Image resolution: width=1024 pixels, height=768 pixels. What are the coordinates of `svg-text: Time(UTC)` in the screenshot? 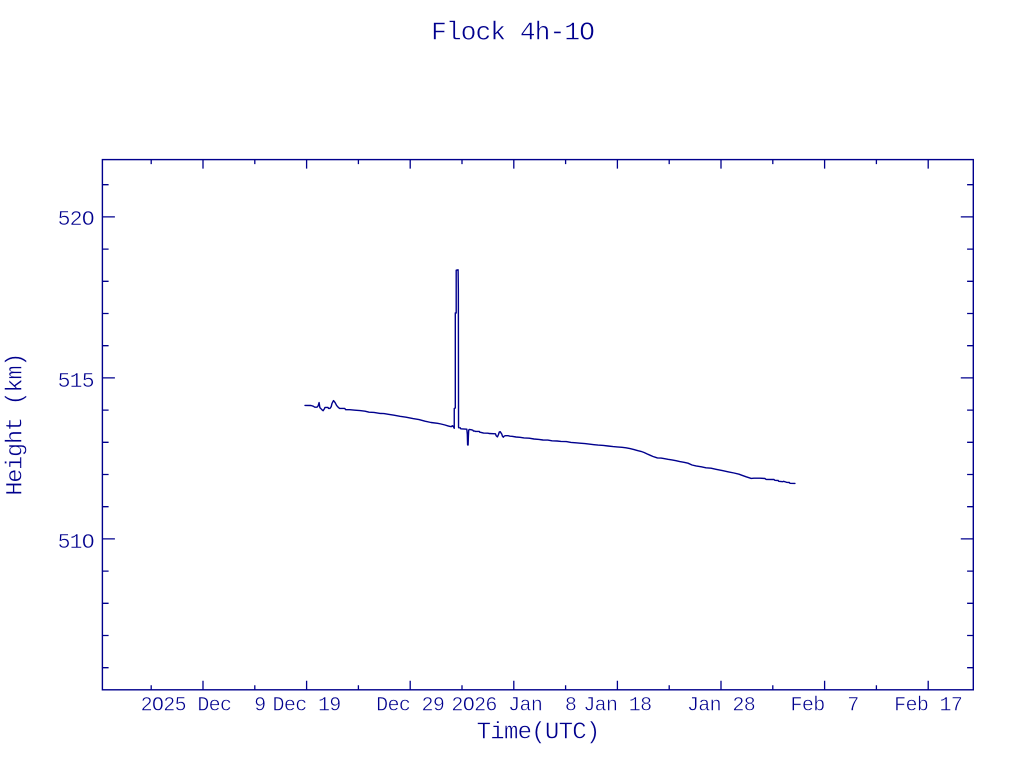 It's located at (538, 732).